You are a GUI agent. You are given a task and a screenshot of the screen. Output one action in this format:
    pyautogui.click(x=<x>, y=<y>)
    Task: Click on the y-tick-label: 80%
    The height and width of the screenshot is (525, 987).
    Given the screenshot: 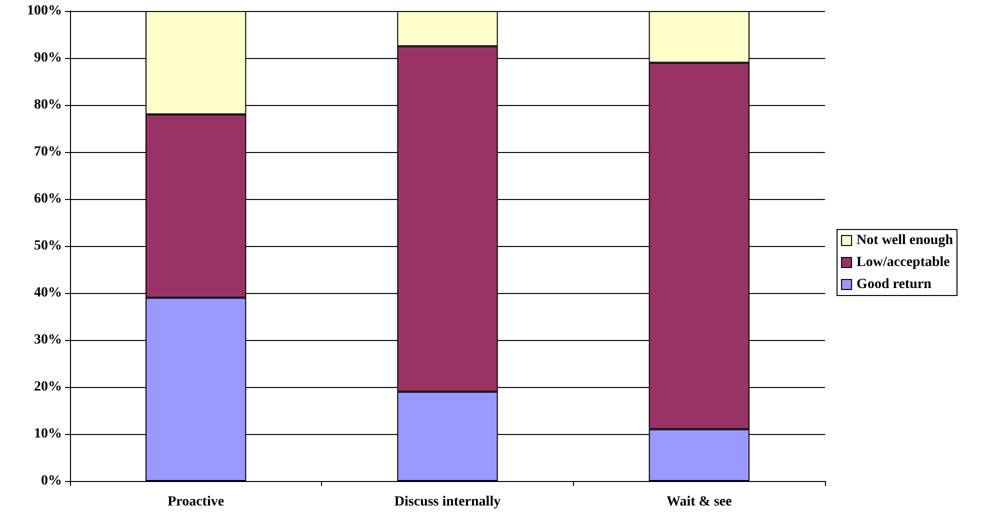 What is the action you would take?
    pyautogui.click(x=48, y=105)
    